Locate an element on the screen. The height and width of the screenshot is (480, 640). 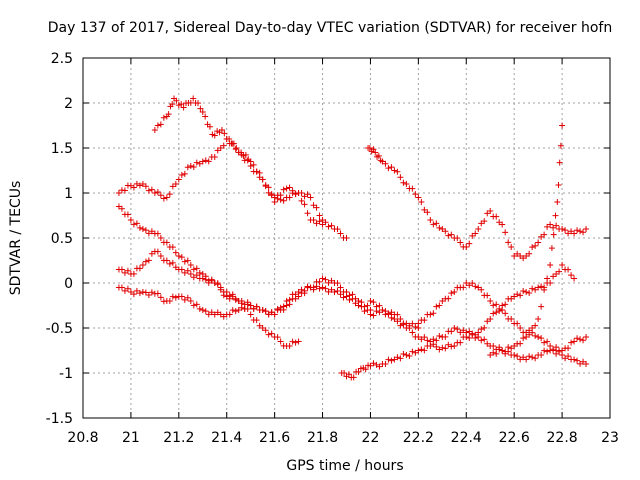
x-tick-label: 22.6 is located at coordinates (514, 438).